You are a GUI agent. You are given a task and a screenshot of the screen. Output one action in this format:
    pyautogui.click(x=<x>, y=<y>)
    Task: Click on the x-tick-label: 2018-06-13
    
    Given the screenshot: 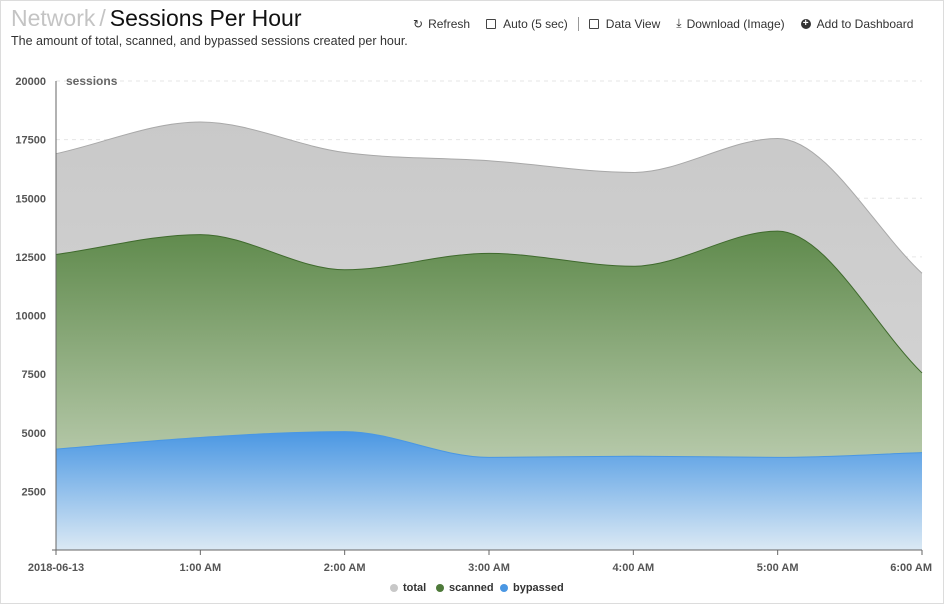 What is the action you would take?
    pyautogui.click(x=56, y=568)
    